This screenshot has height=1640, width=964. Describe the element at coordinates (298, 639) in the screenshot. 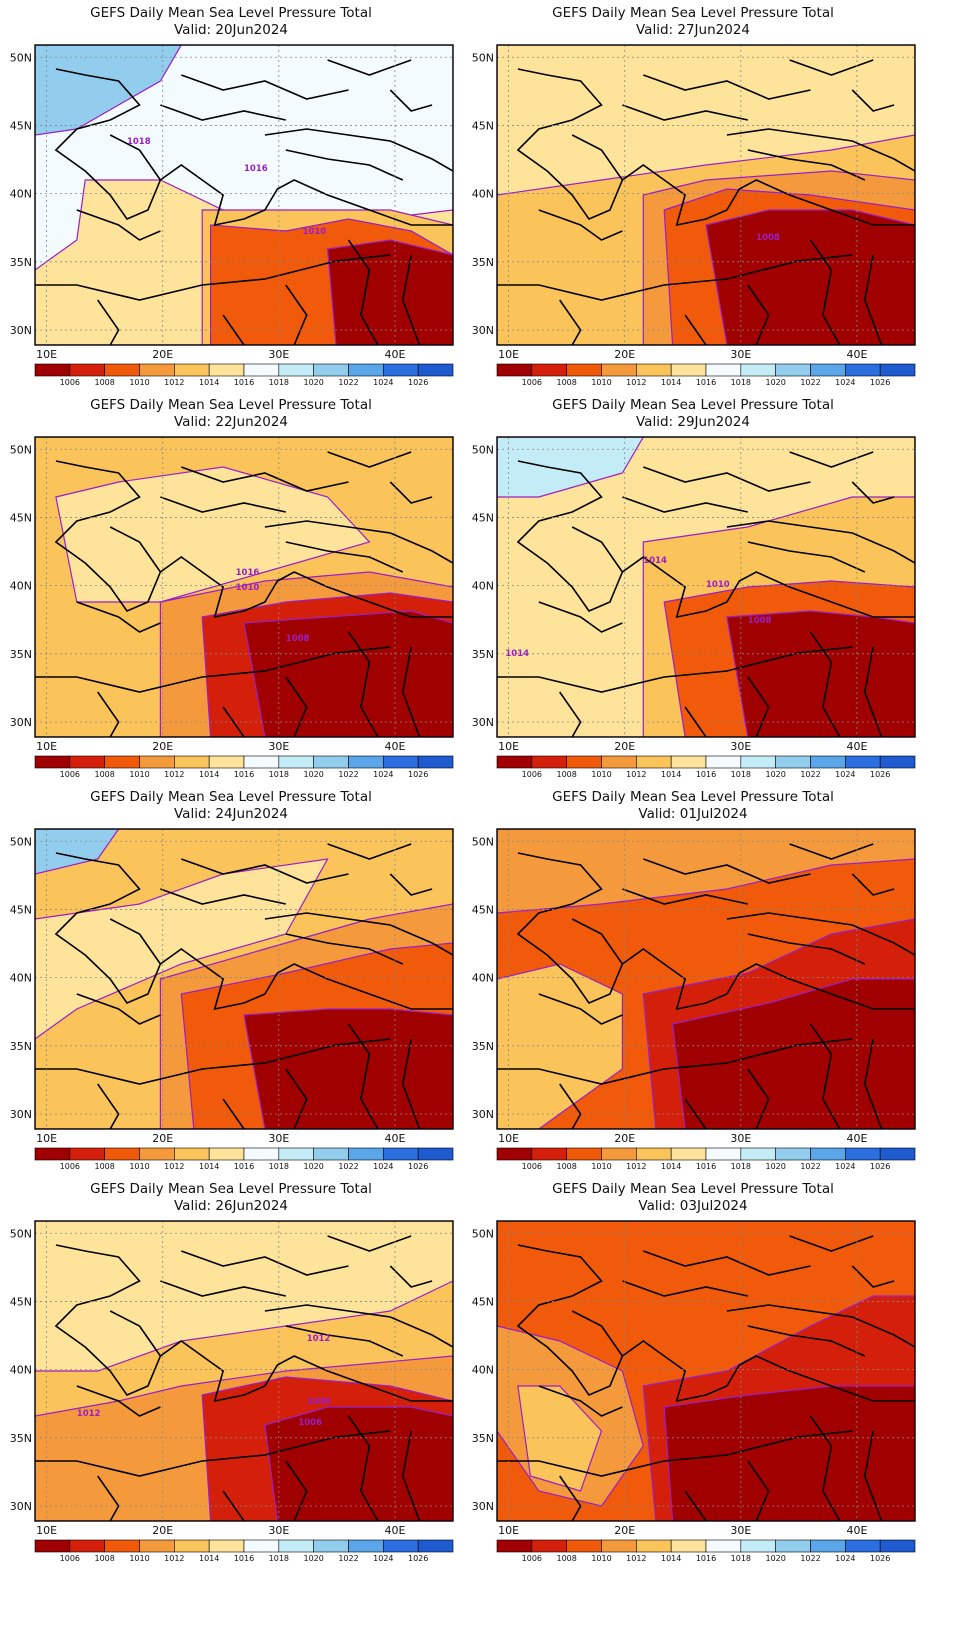

I see `contour-label: 1008` at that location.